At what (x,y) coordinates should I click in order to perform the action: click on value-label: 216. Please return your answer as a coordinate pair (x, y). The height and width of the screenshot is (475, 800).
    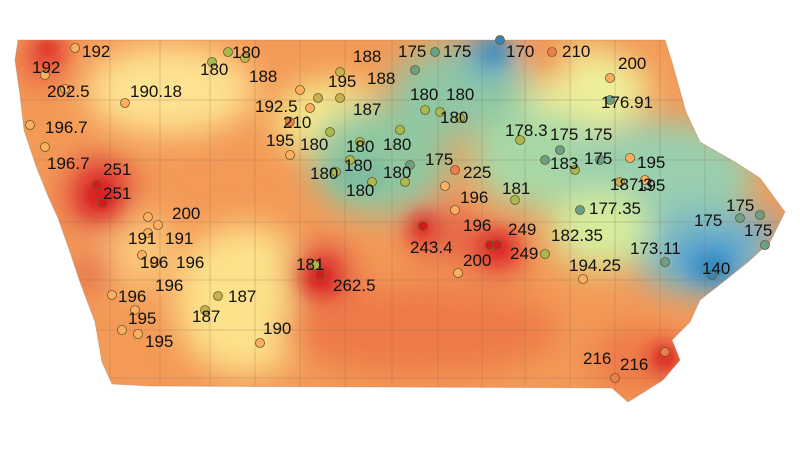
    Looking at the image, I should click on (634, 364).